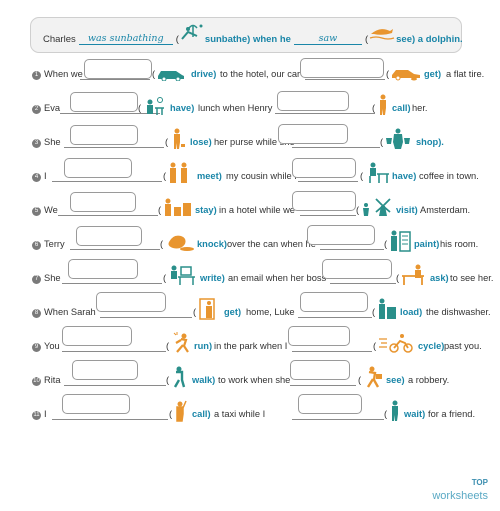 The height and width of the screenshot is (511, 500). What do you see at coordinates (404, 176) in the screenshot?
I see `verb-2: have)` at bounding box center [404, 176].